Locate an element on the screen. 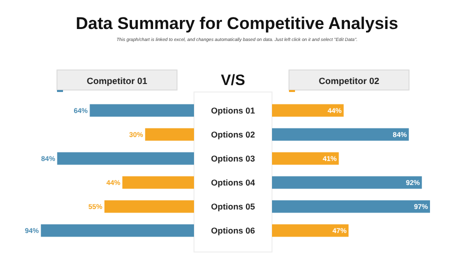  y-tick-label: Options 01 is located at coordinates (233, 110).